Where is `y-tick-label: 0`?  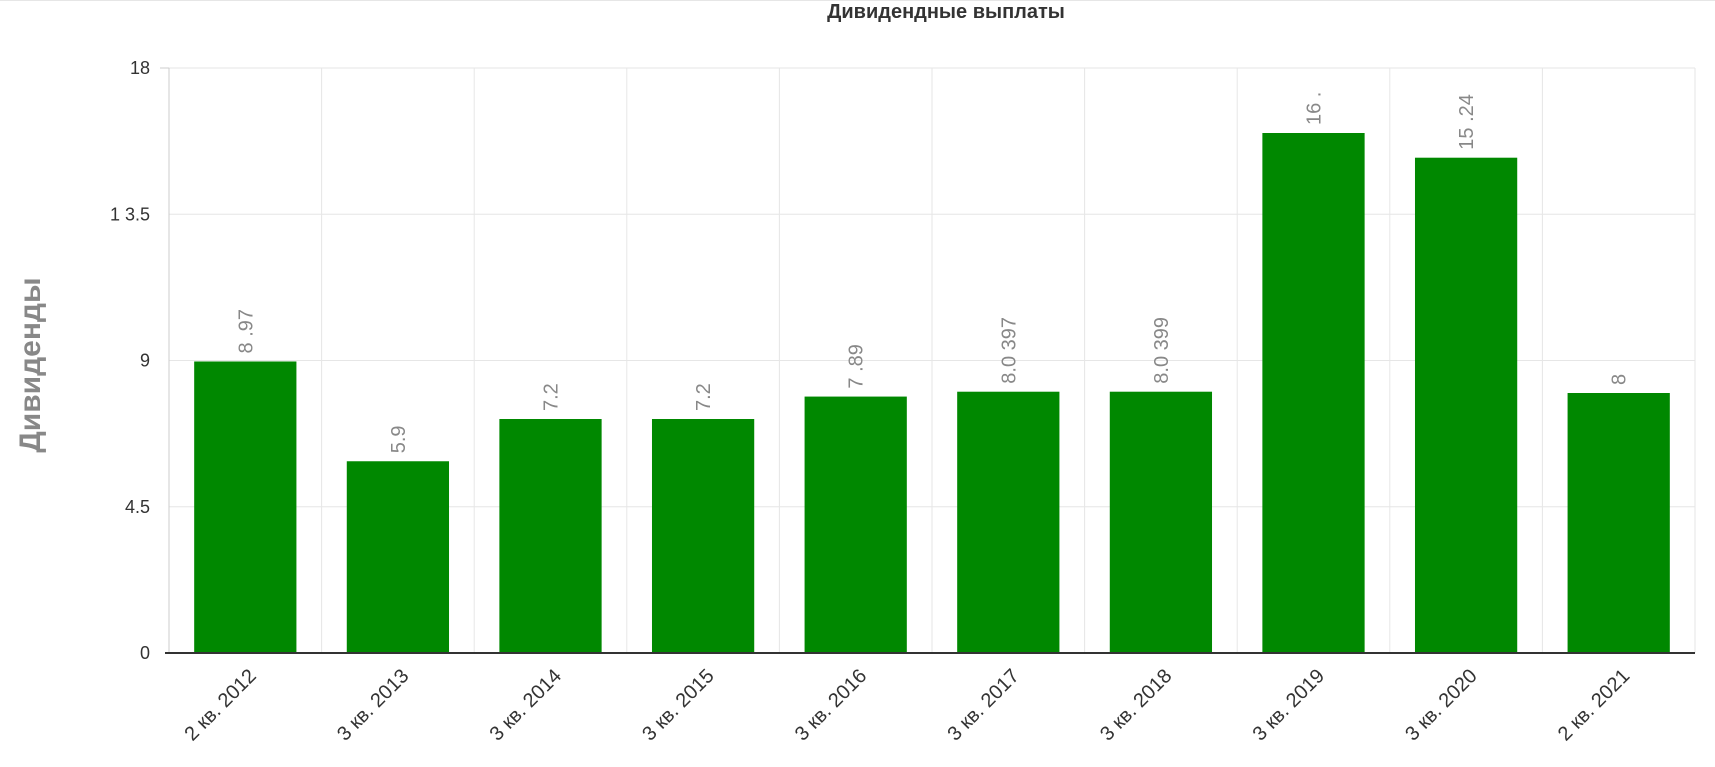 y-tick-label: 0 is located at coordinates (145, 653).